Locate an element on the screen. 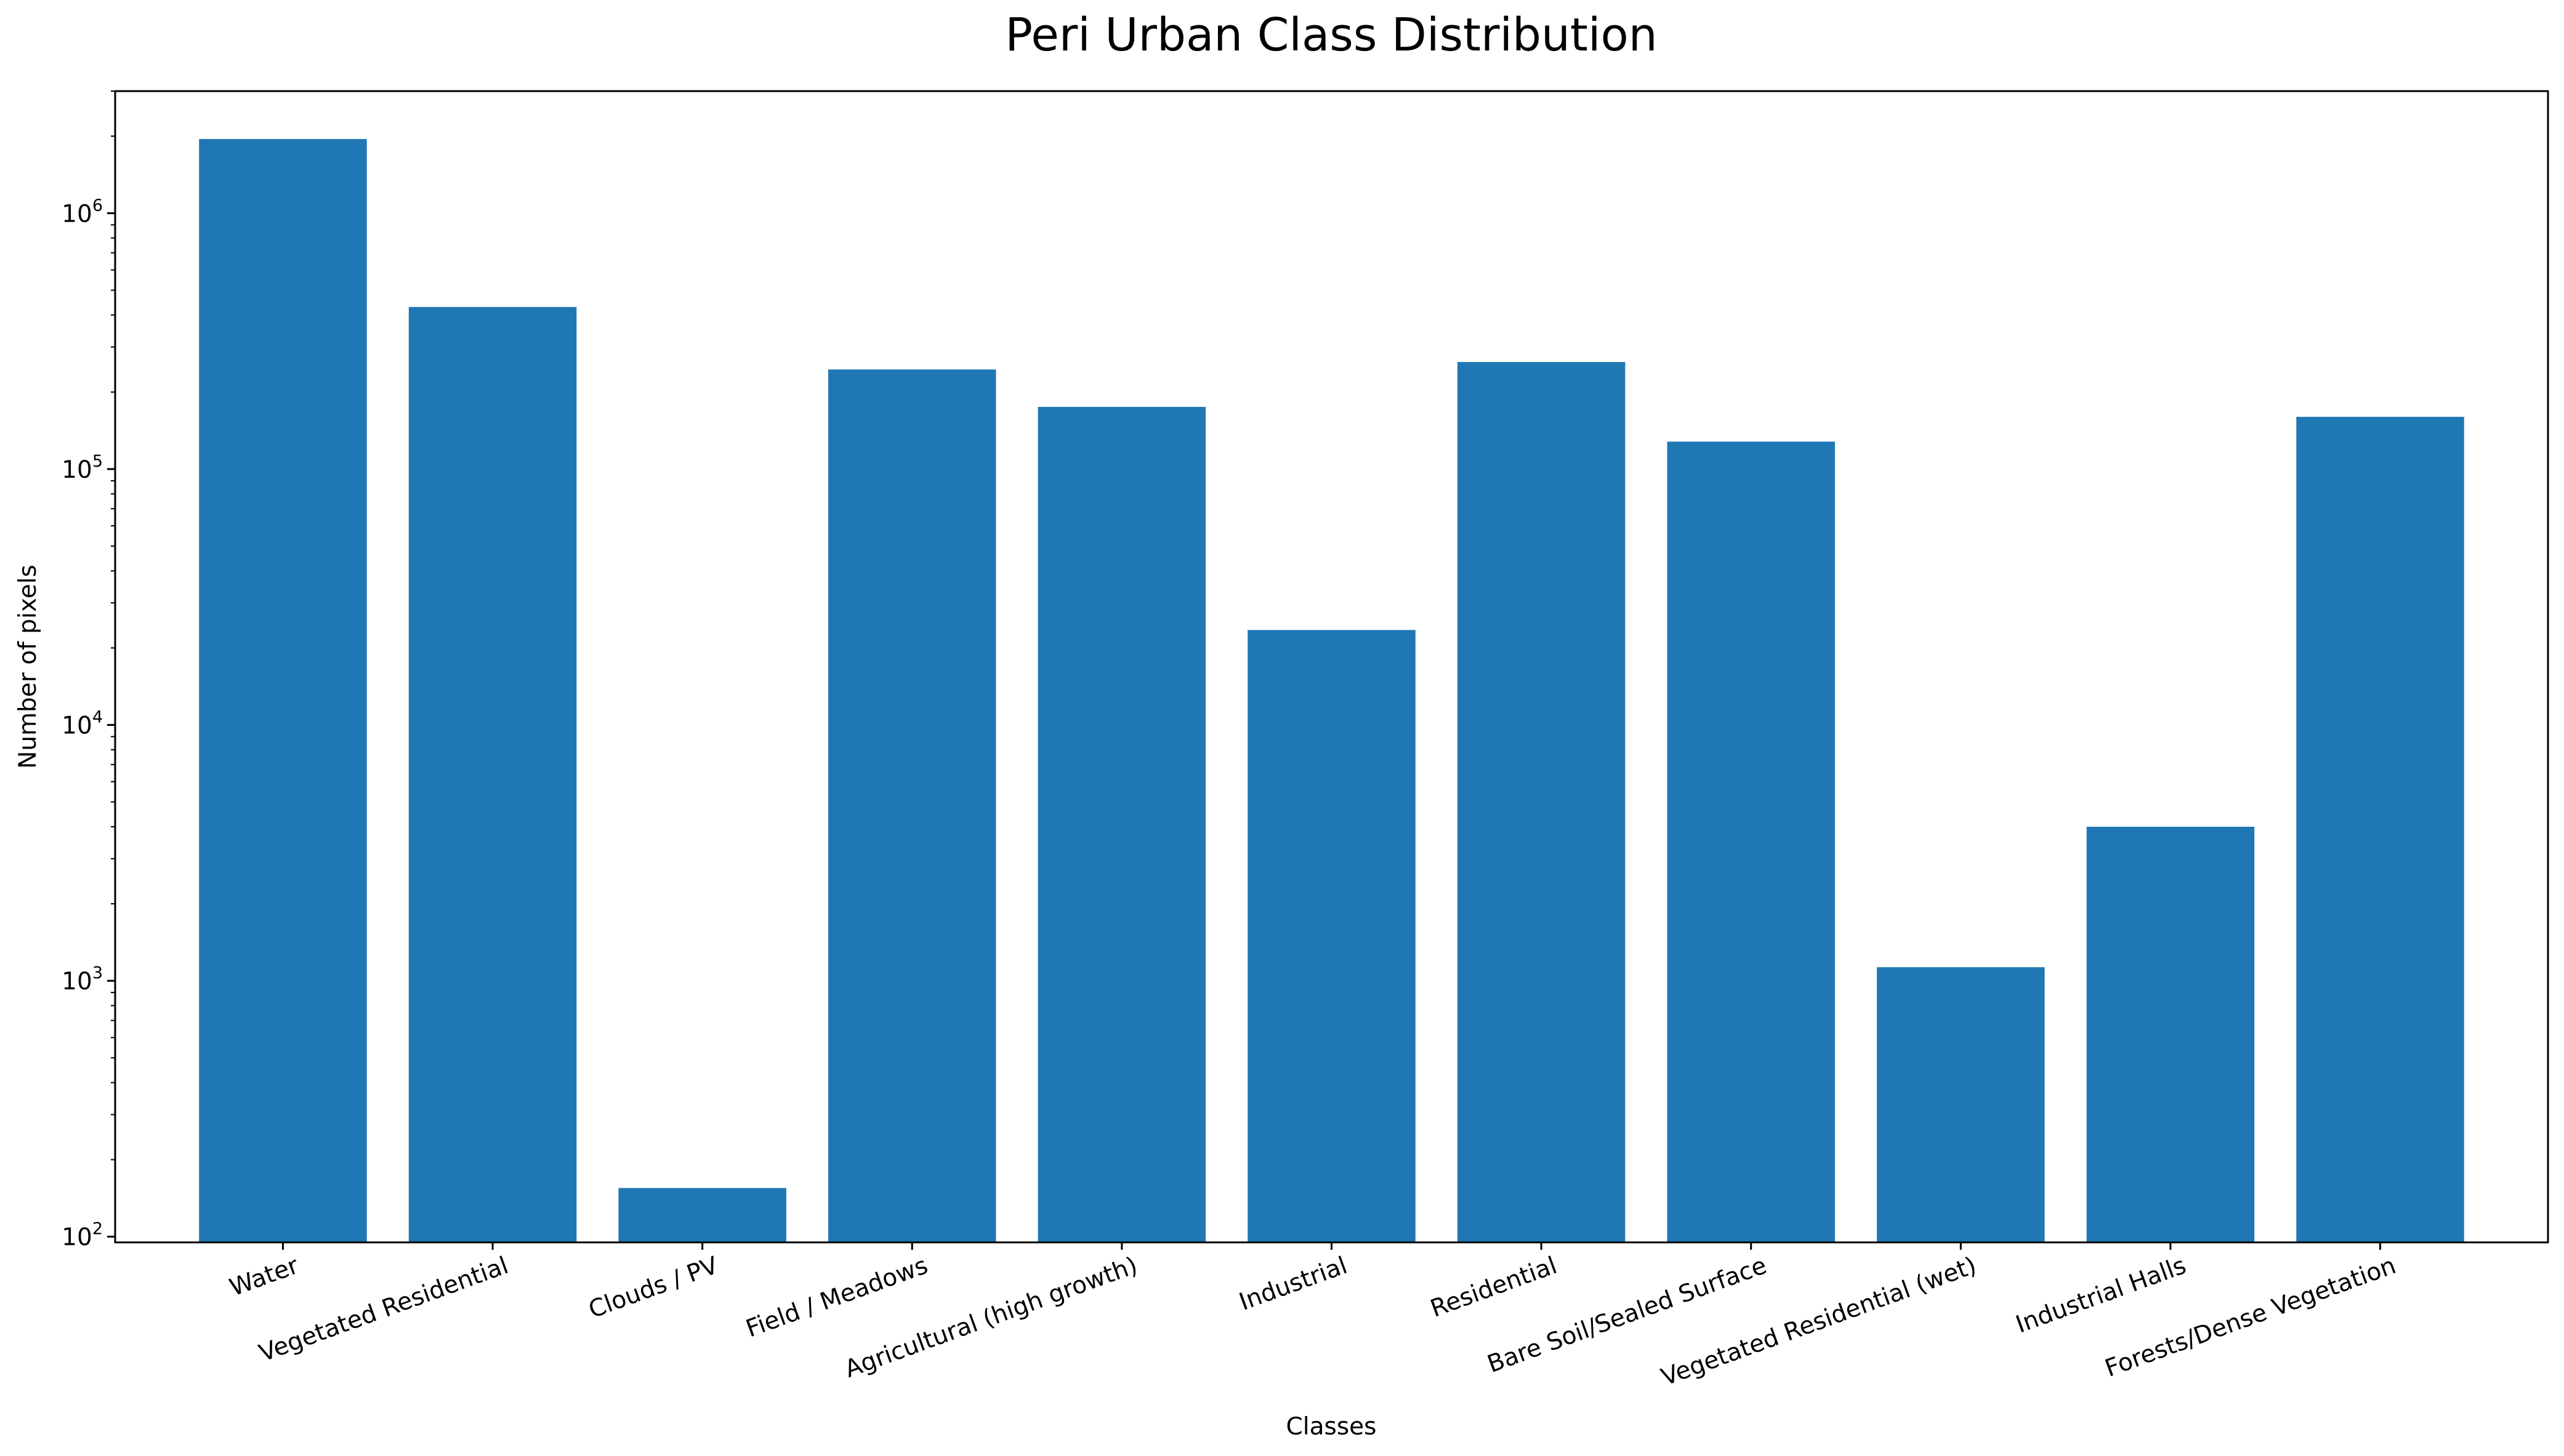 The width and height of the screenshot is (2564, 1456). x-tick-label: Residential is located at coordinates (1493, 1288).